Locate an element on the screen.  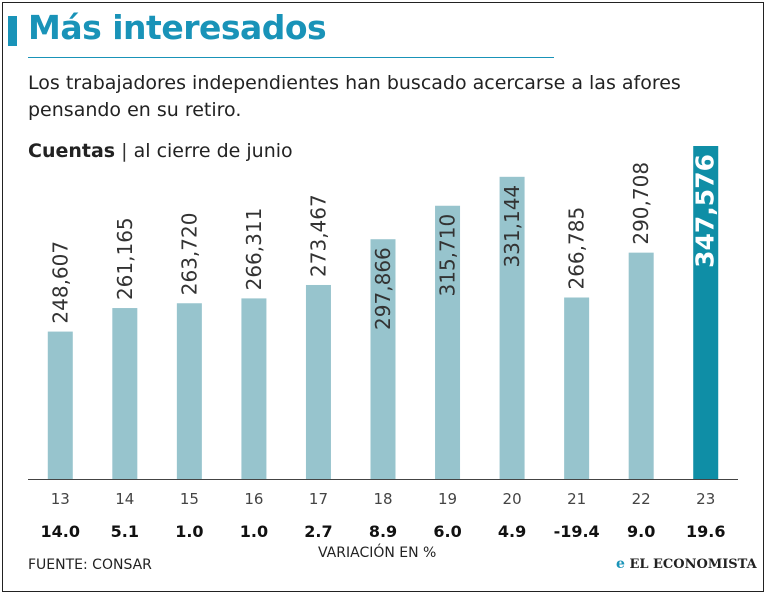
value-label-21: 266,785 is located at coordinates (577, 248).